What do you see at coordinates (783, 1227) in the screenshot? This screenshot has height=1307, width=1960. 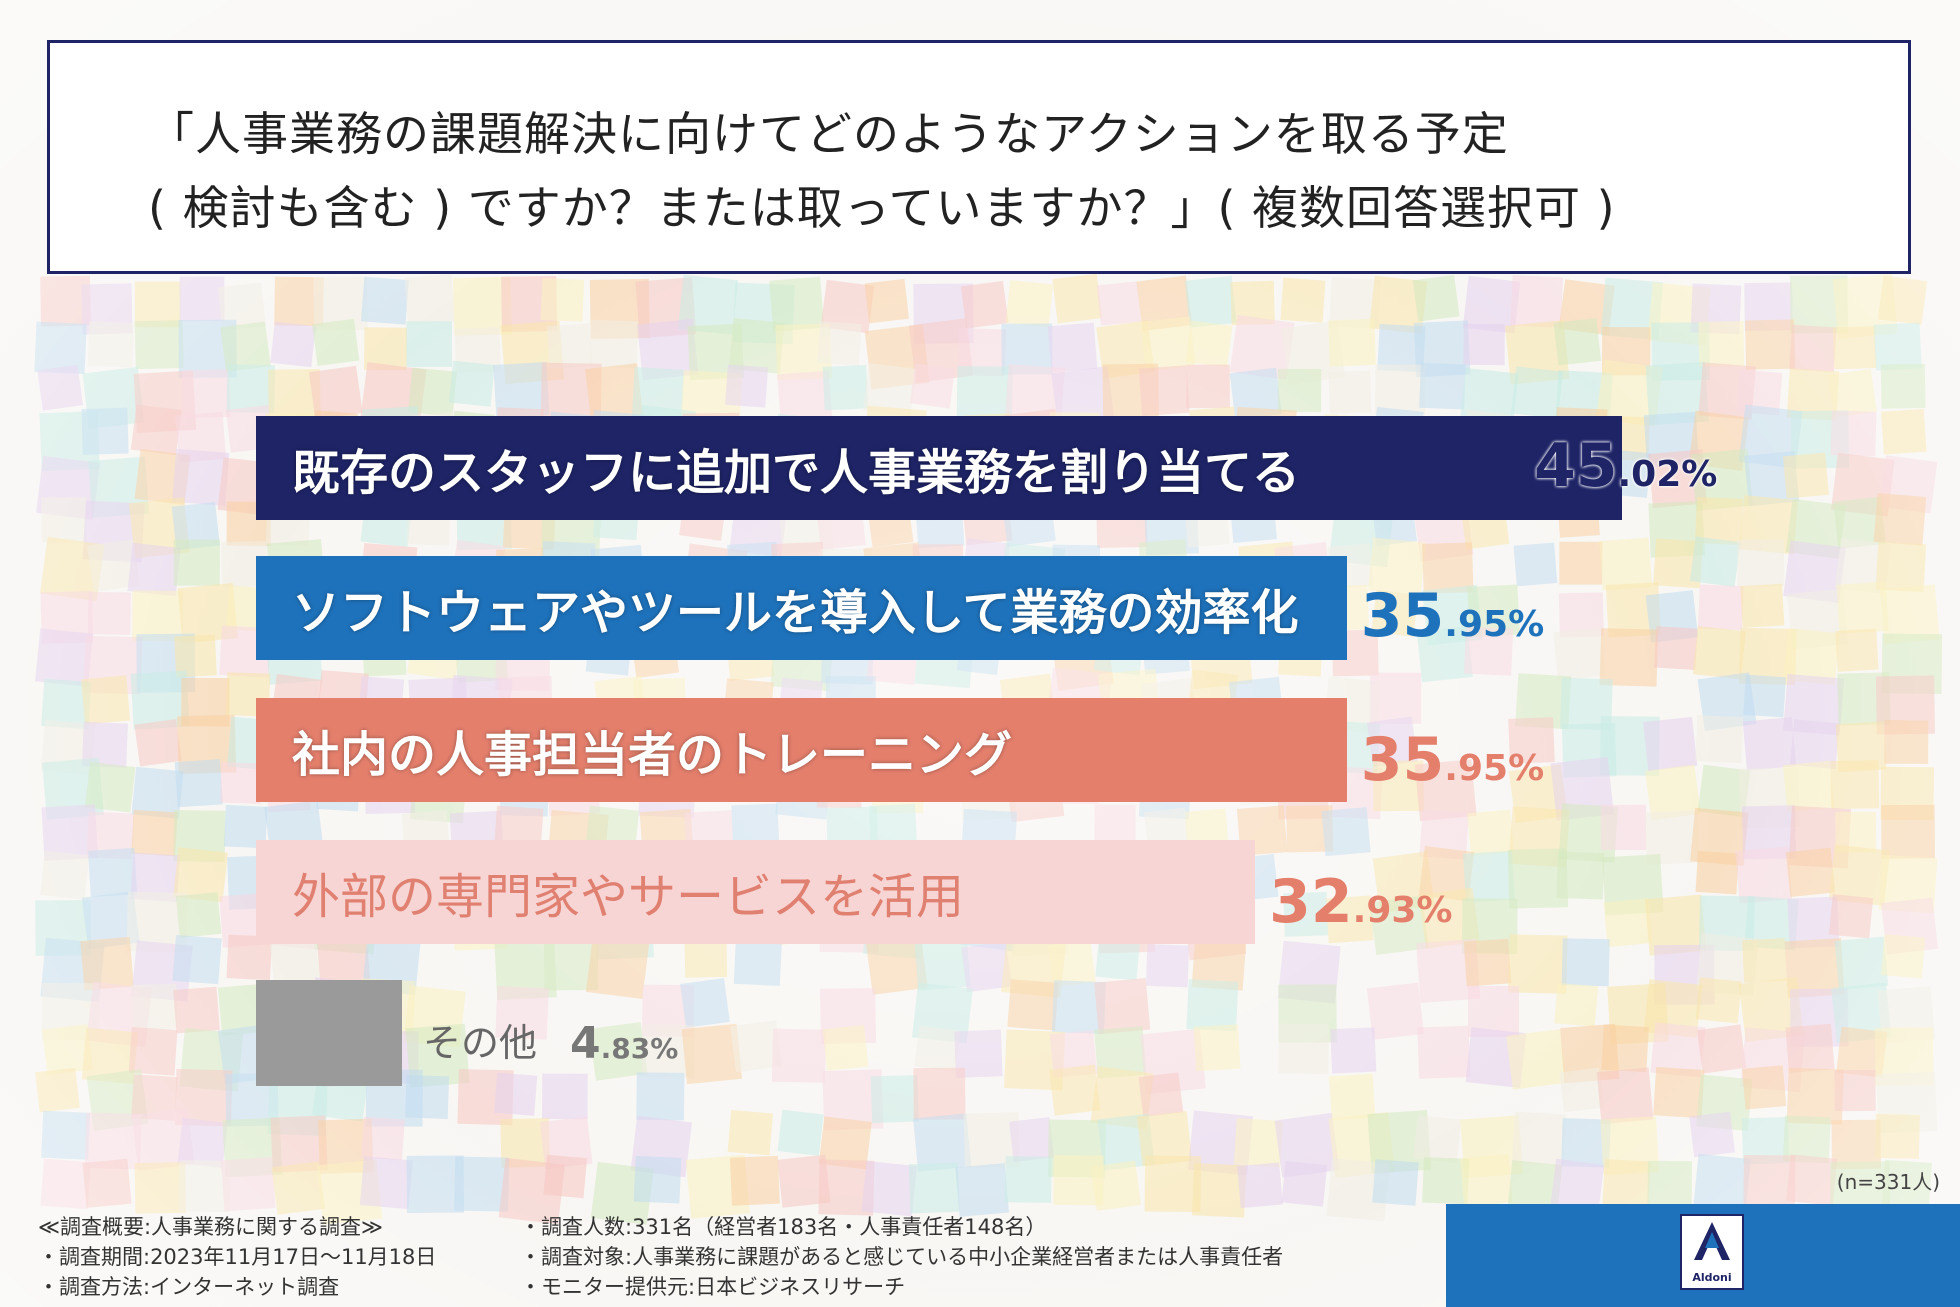 I see `notes-right-count: ・調査人数:331名（経営者183名・人事責任者148名）` at bounding box center [783, 1227].